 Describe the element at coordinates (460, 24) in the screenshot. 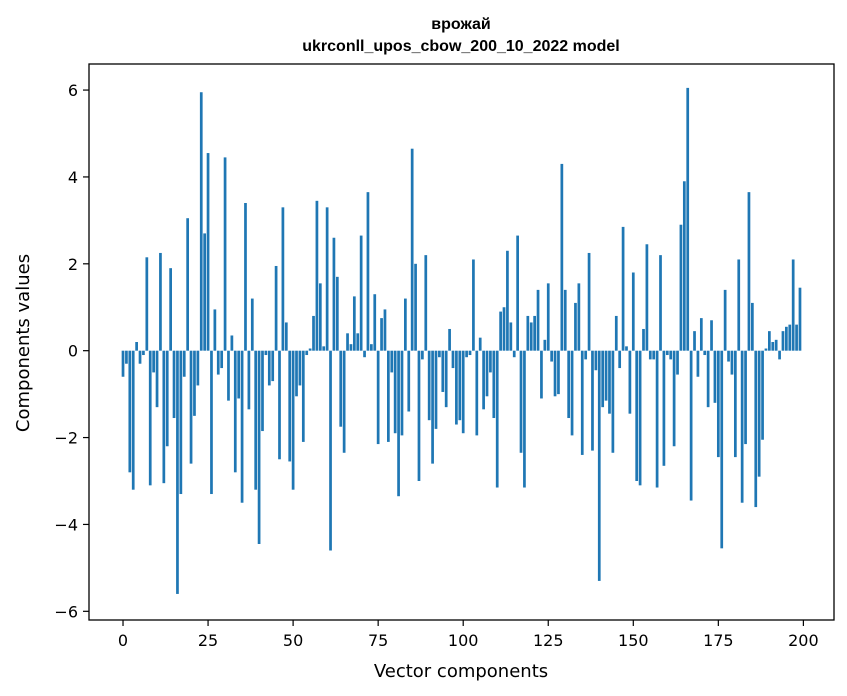

I see `chart-title: врожай` at that location.